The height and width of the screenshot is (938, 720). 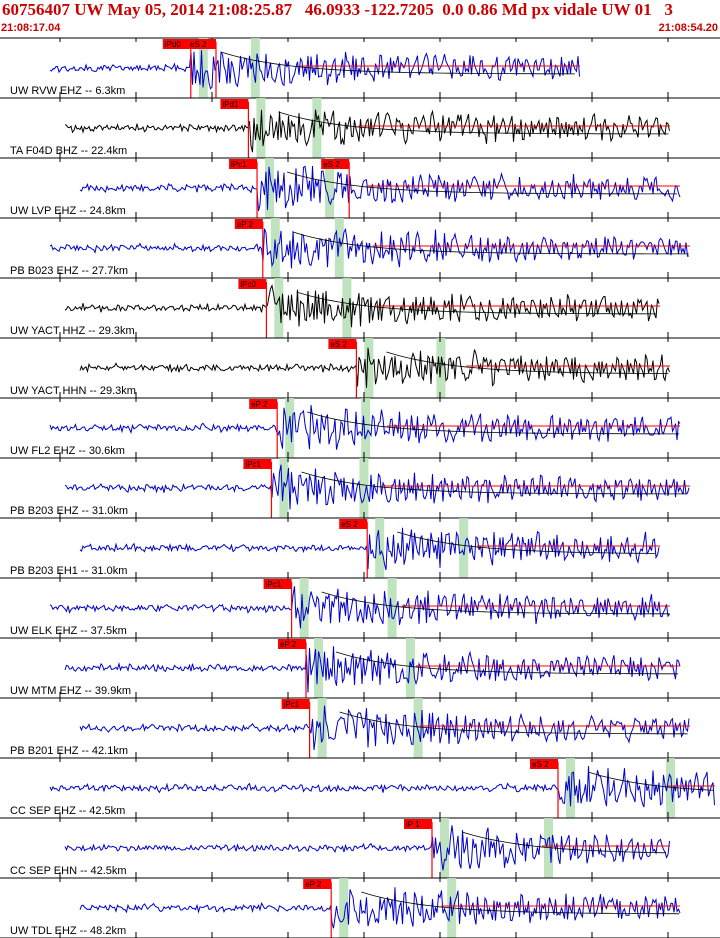 What do you see at coordinates (688, 28) in the screenshot?
I see `end-time-label: 21:08:54.20` at bounding box center [688, 28].